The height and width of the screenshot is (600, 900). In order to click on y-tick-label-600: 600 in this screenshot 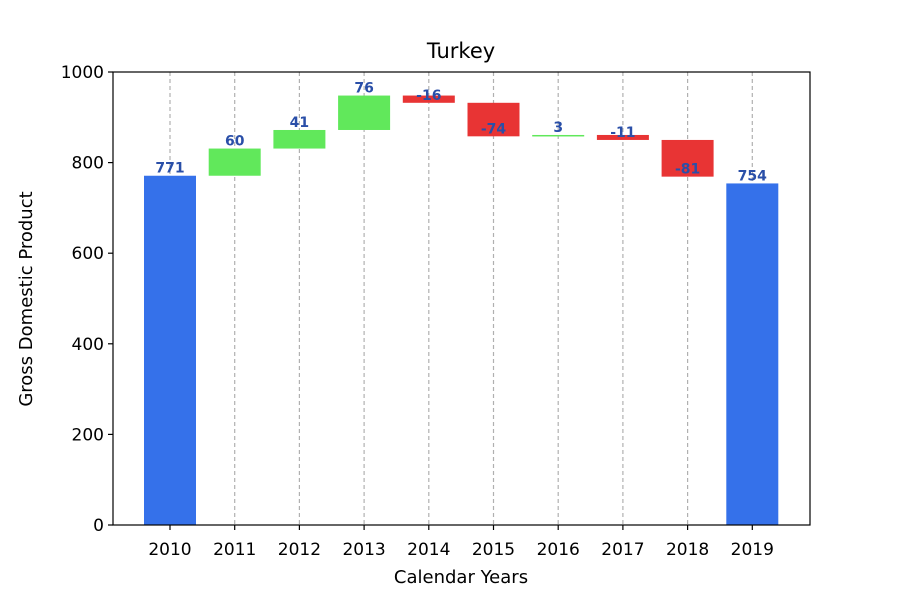, I will do `click(88, 254)`.